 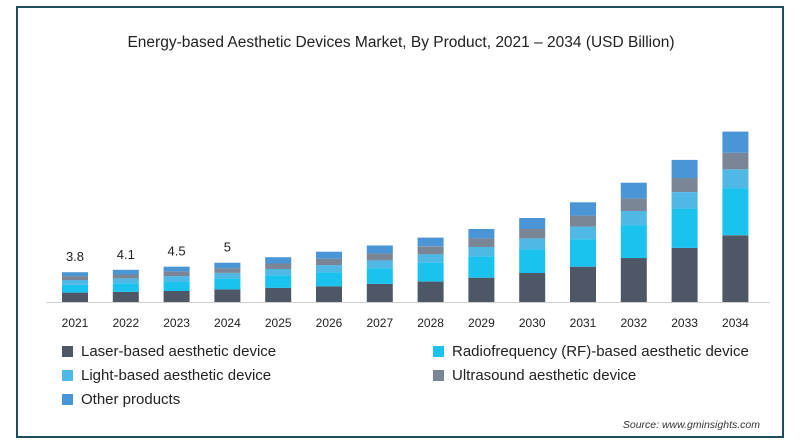 What do you see at coordinates (125, 323) in the screenshot?
I see `x-tick-label-2022: 2022` at bounding box center [125, 323].